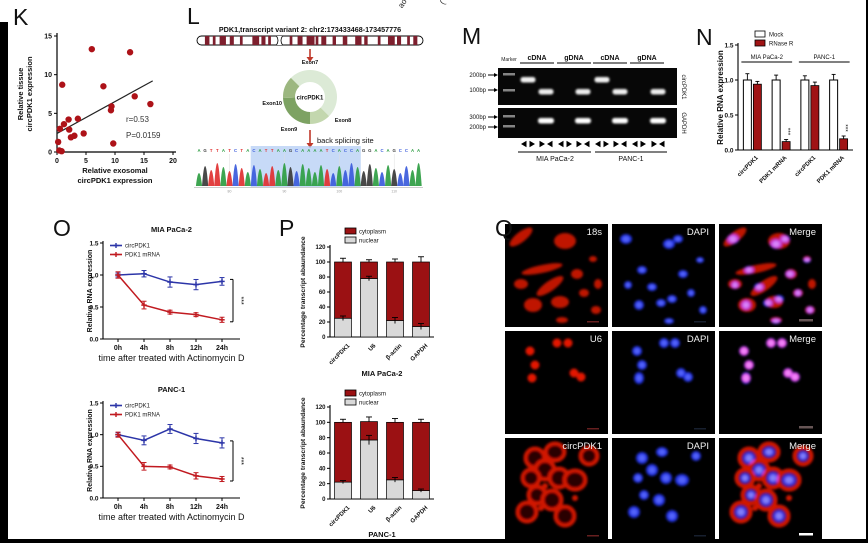 The image size is (868, 543). I want to click on svg-text: 110, so click(394, 192).